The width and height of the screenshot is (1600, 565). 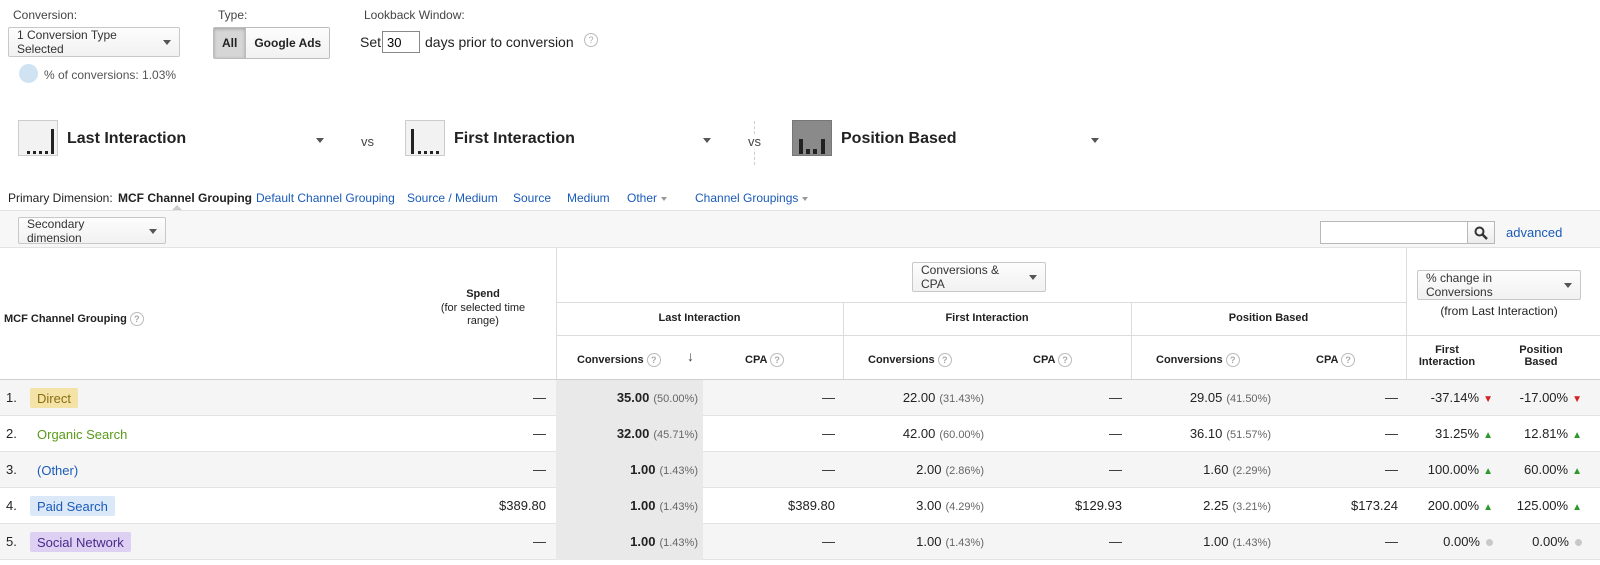 I want to click on vs-label: vs, so click(x=367, y=141).